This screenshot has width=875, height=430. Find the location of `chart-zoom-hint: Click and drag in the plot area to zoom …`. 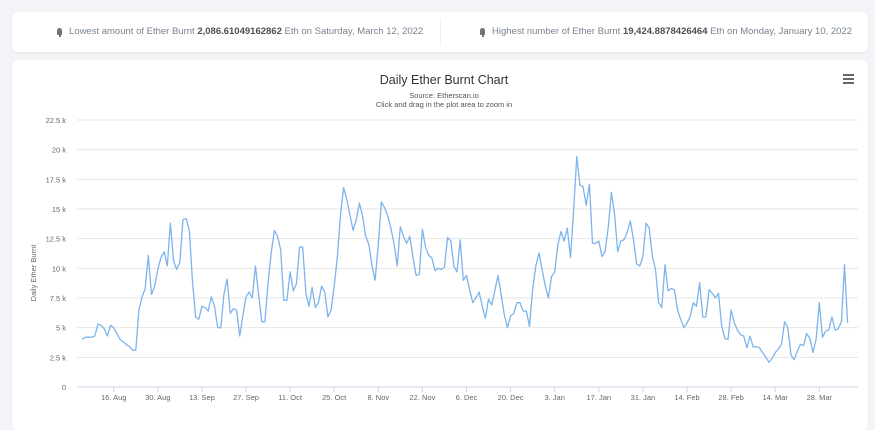

chart-zoom-hint: Click and drag in the plot area to zoom … is located at coordinates (444, 104).